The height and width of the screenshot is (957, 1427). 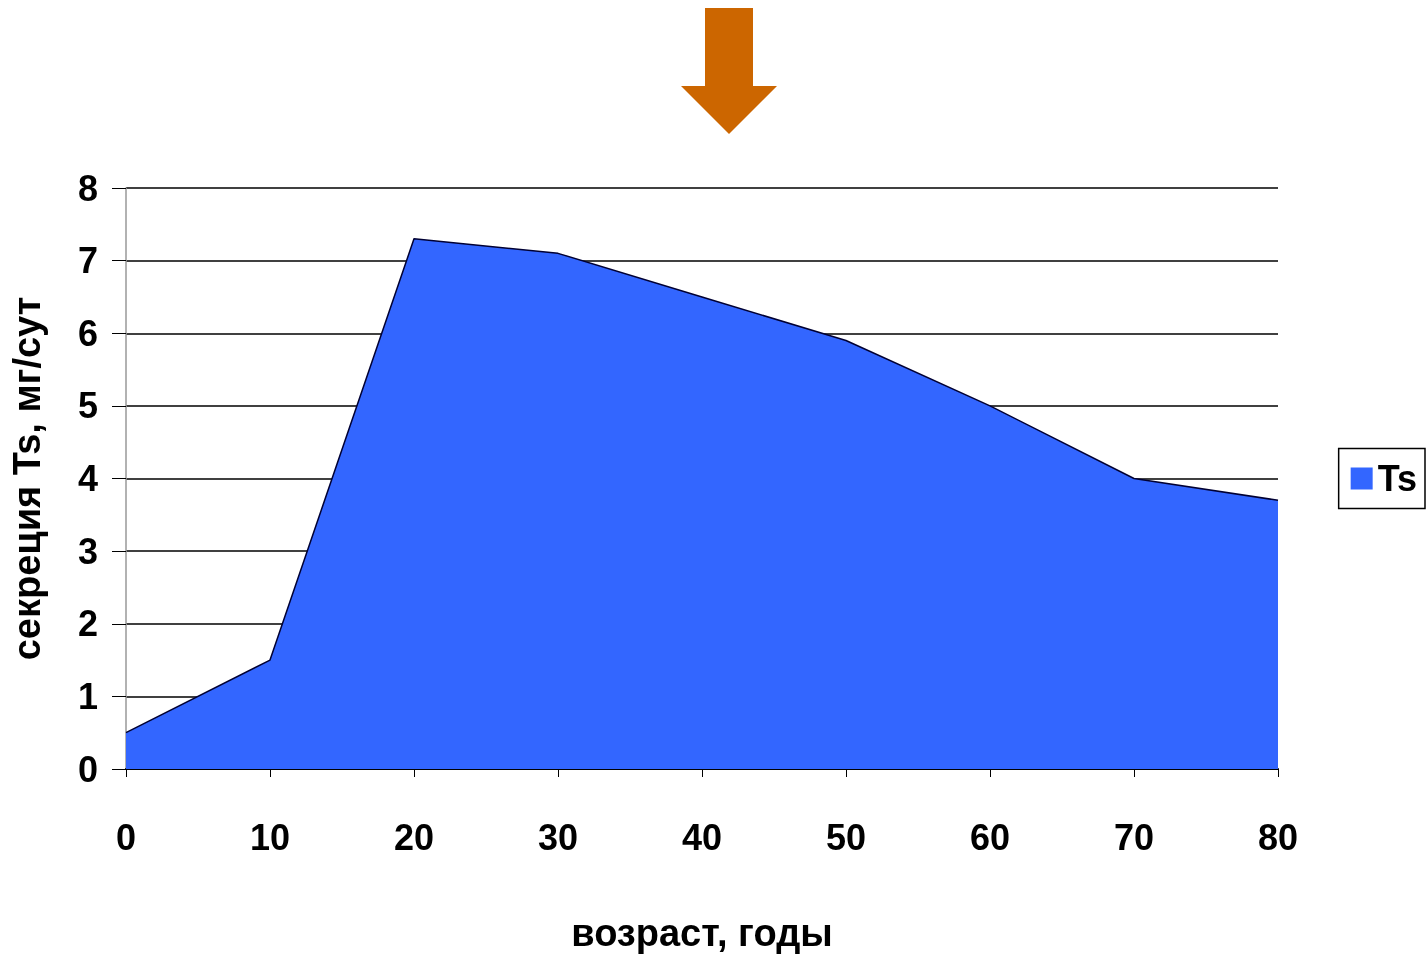 What do you see at coordinates (702, 837) in the screenshot?
I see `x-tick-label: 40` at bounding box center [702, 837].